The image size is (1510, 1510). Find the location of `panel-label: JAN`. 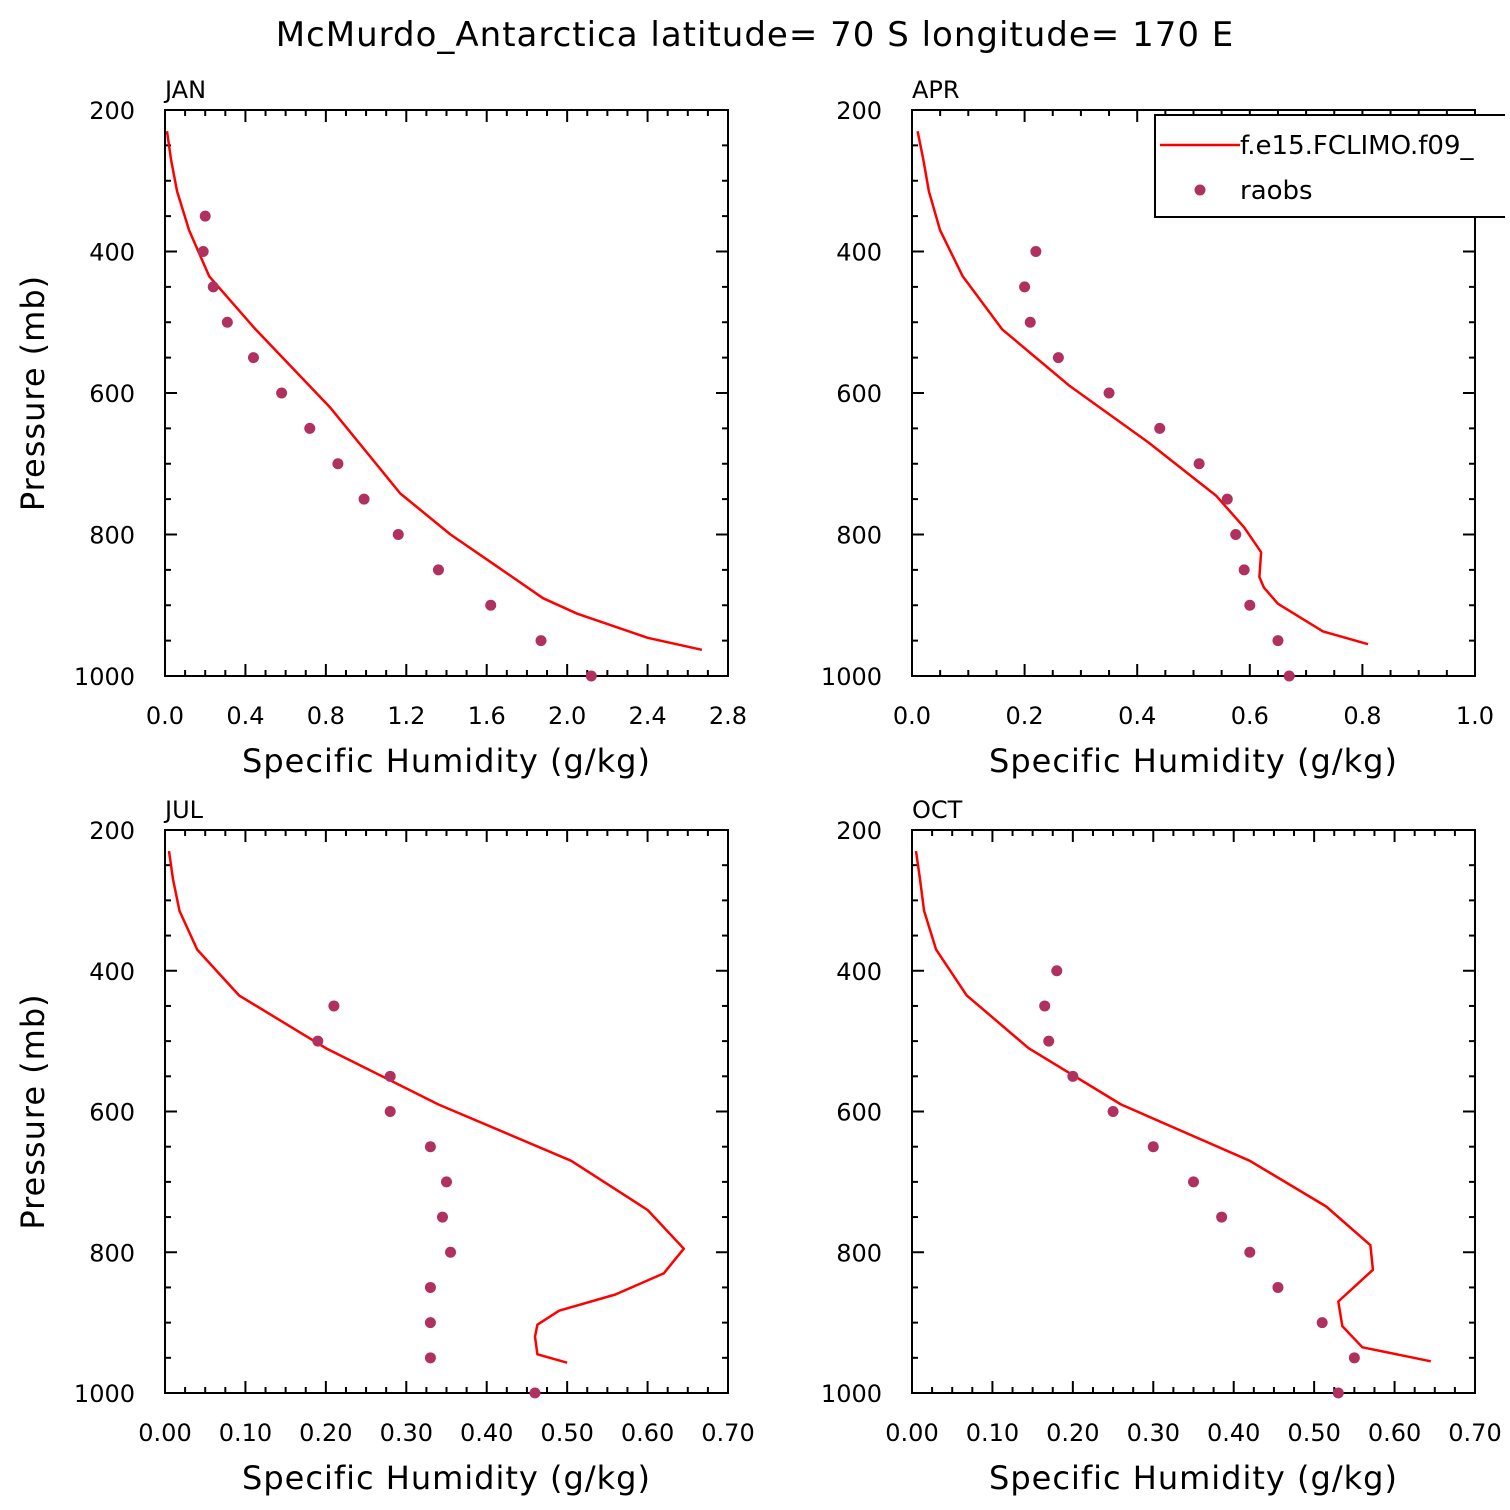

panel-label: JAN is located at coordinates (184, 90).